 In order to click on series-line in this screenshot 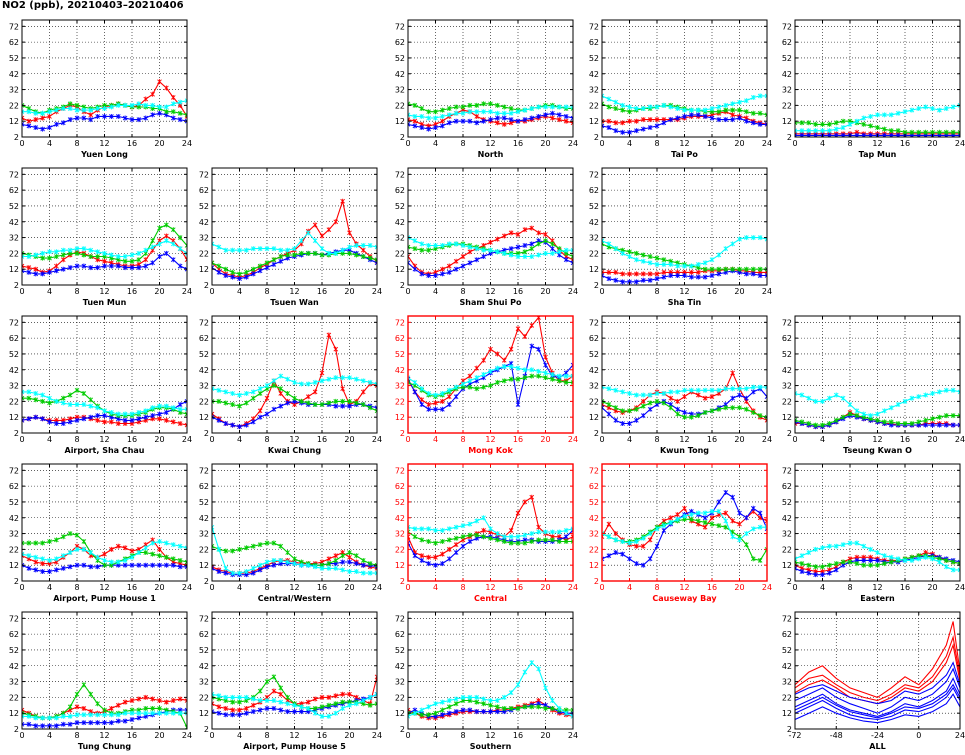, I will do `click(877, 690)`.